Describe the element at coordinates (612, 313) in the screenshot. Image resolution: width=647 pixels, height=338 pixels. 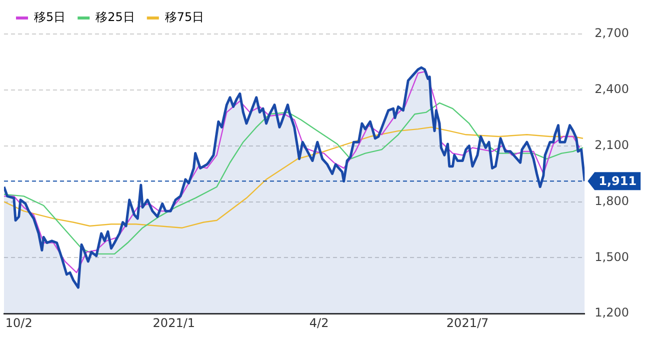
I see `y-tick-label: 1,200` at that location.